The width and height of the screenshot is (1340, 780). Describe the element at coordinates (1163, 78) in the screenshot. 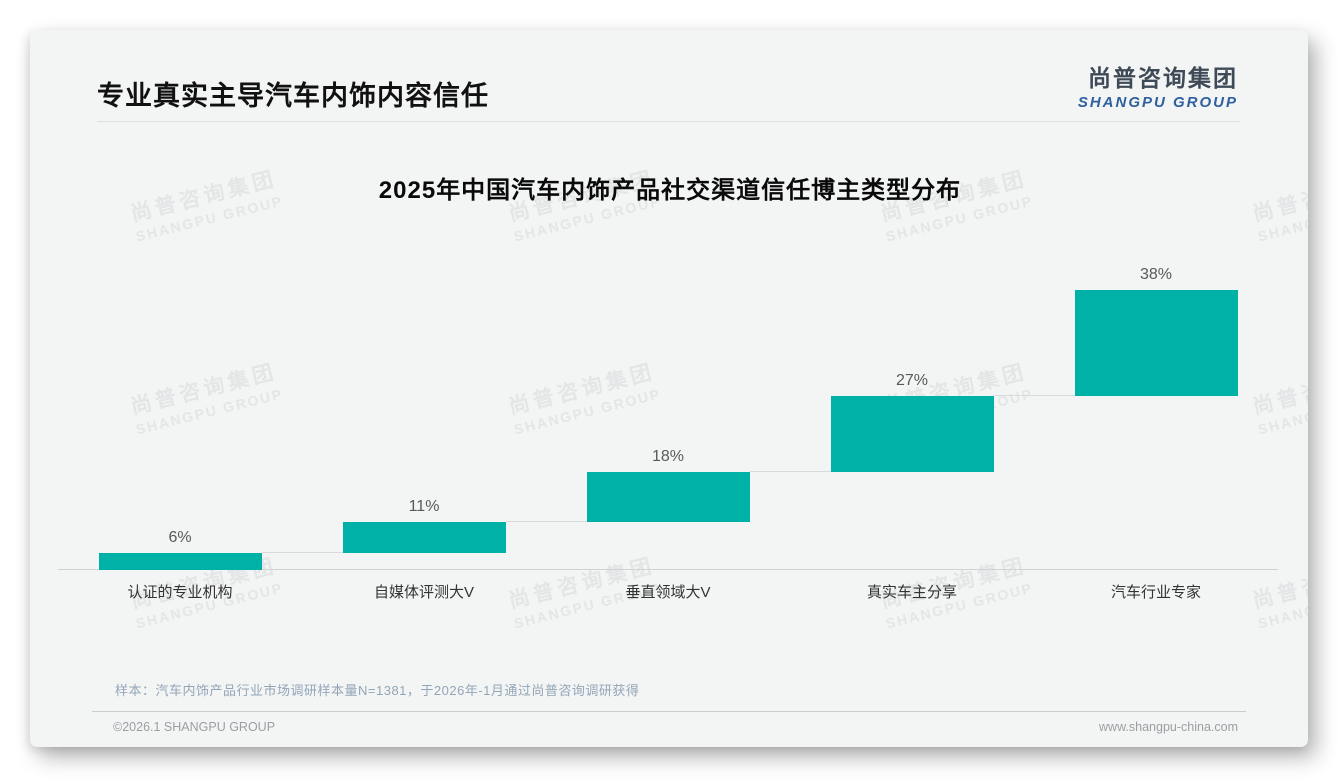

I see `logo-cn-text: 尚普咨询集团` at that location.